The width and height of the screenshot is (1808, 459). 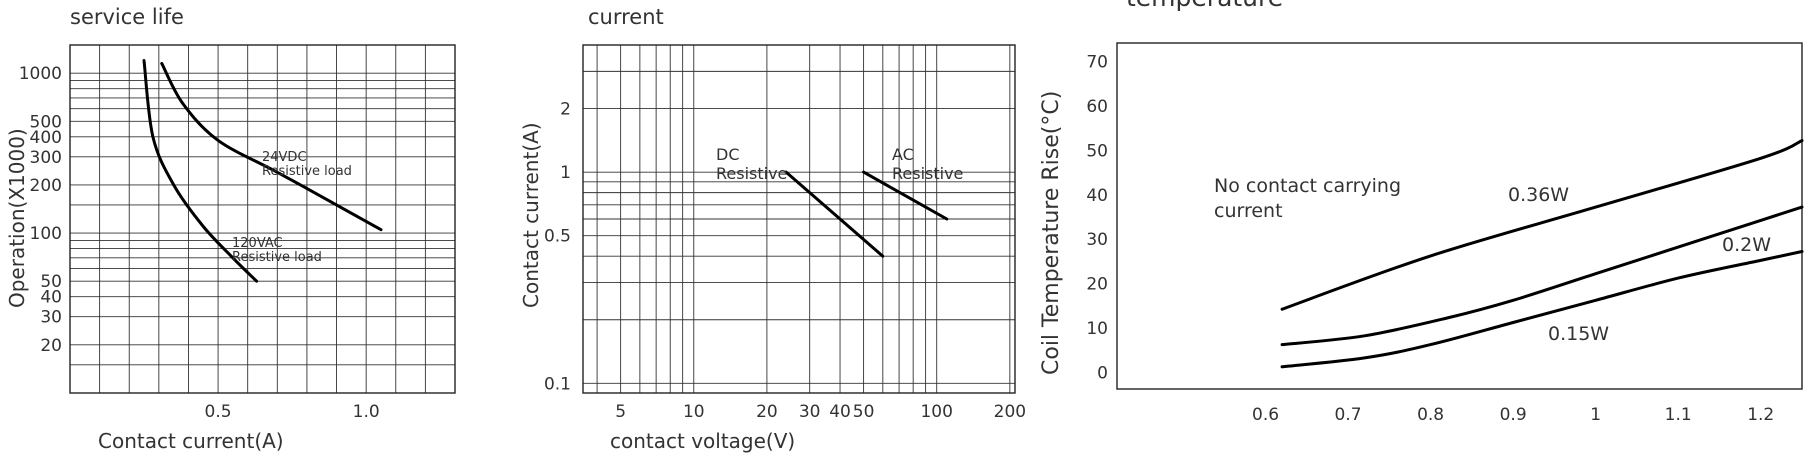 What do you see at coordinates (51, 282) in the screenshot?
I see `chart1-ytick: 50` at bounding box center [51, 282].